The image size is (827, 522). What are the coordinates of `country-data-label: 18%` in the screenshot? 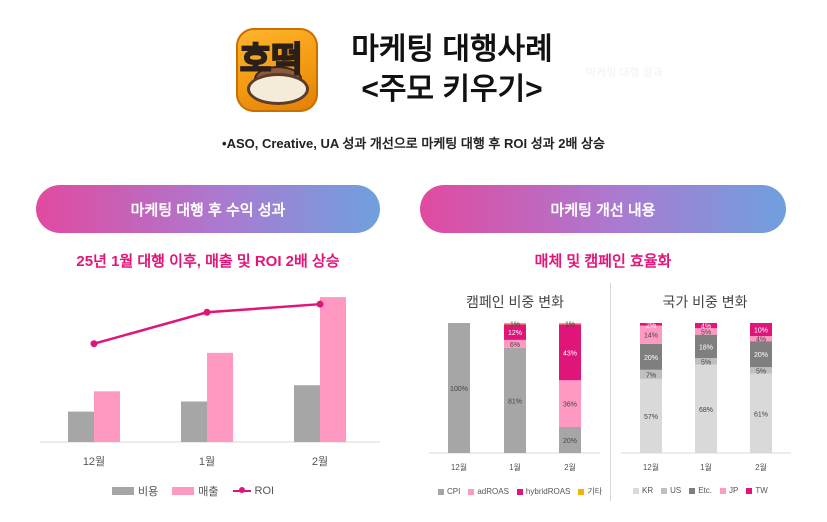 It's located at (706, 347).